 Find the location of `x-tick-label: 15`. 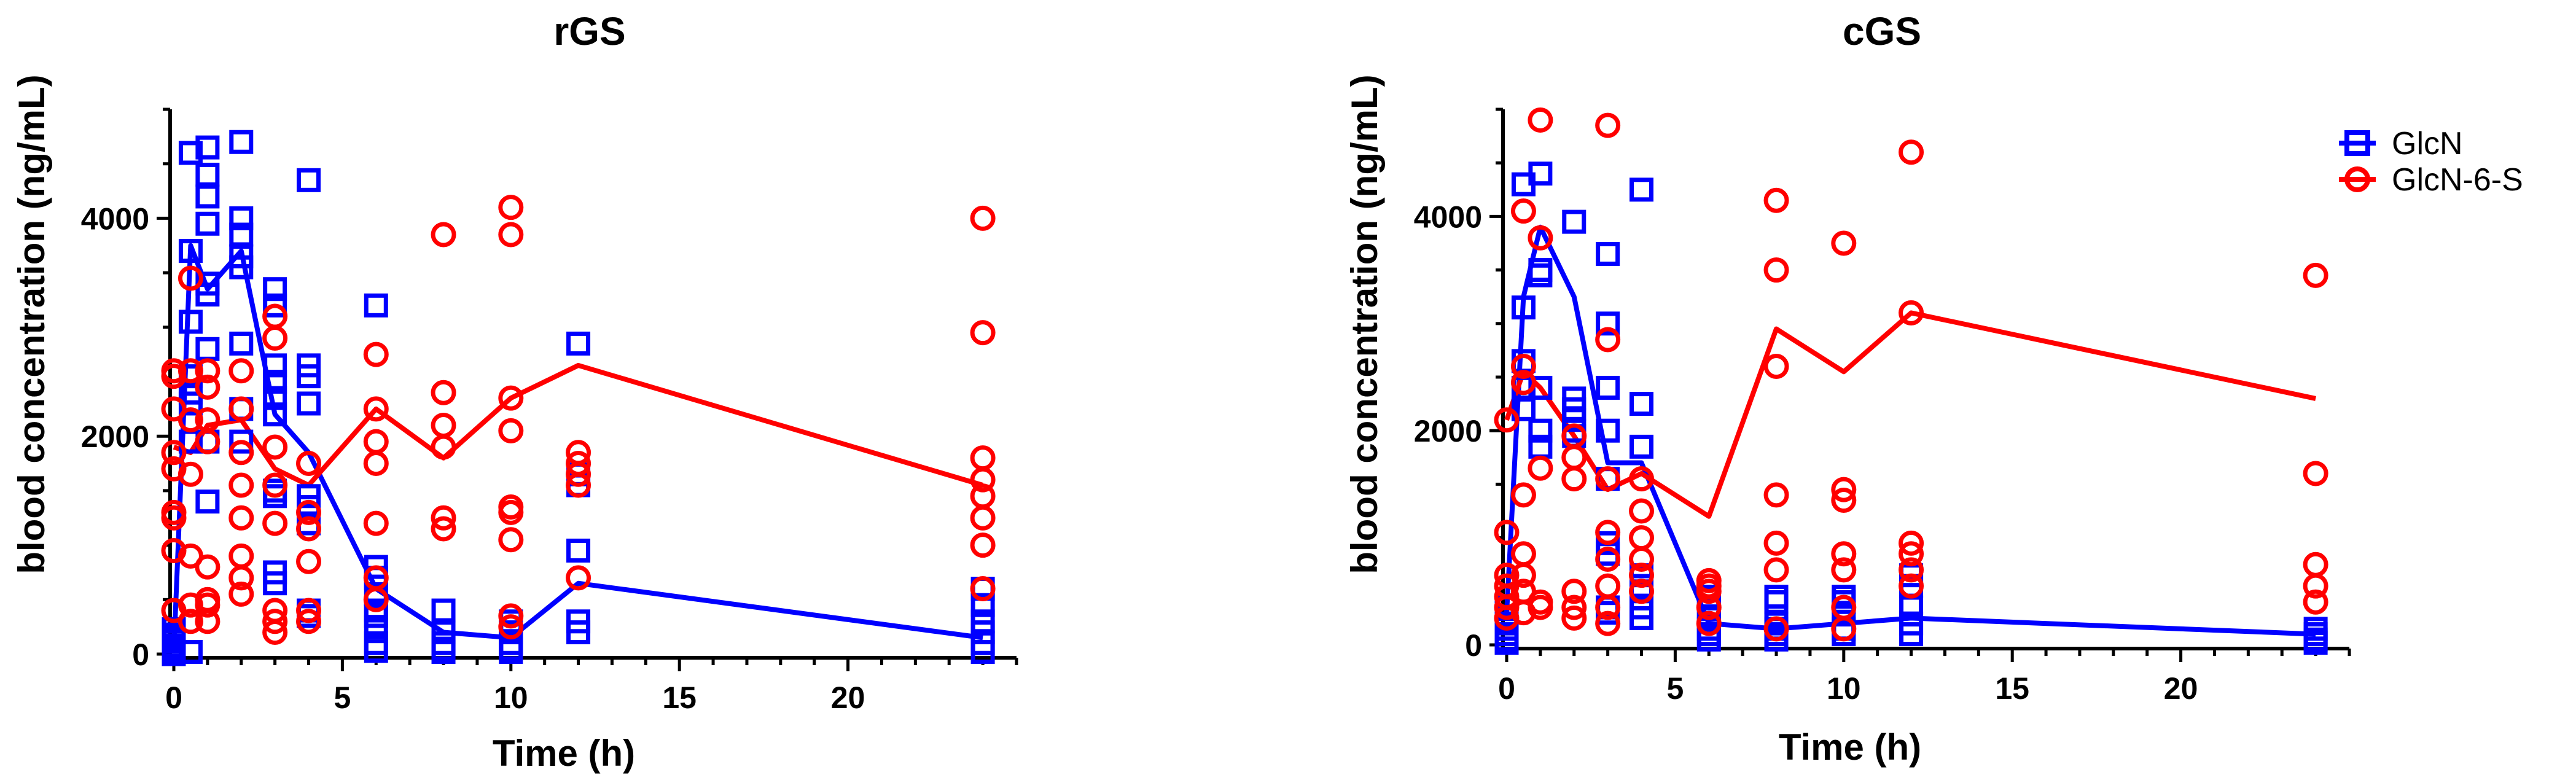

x-tick-label: 15 is located at coordinates (679, 698).